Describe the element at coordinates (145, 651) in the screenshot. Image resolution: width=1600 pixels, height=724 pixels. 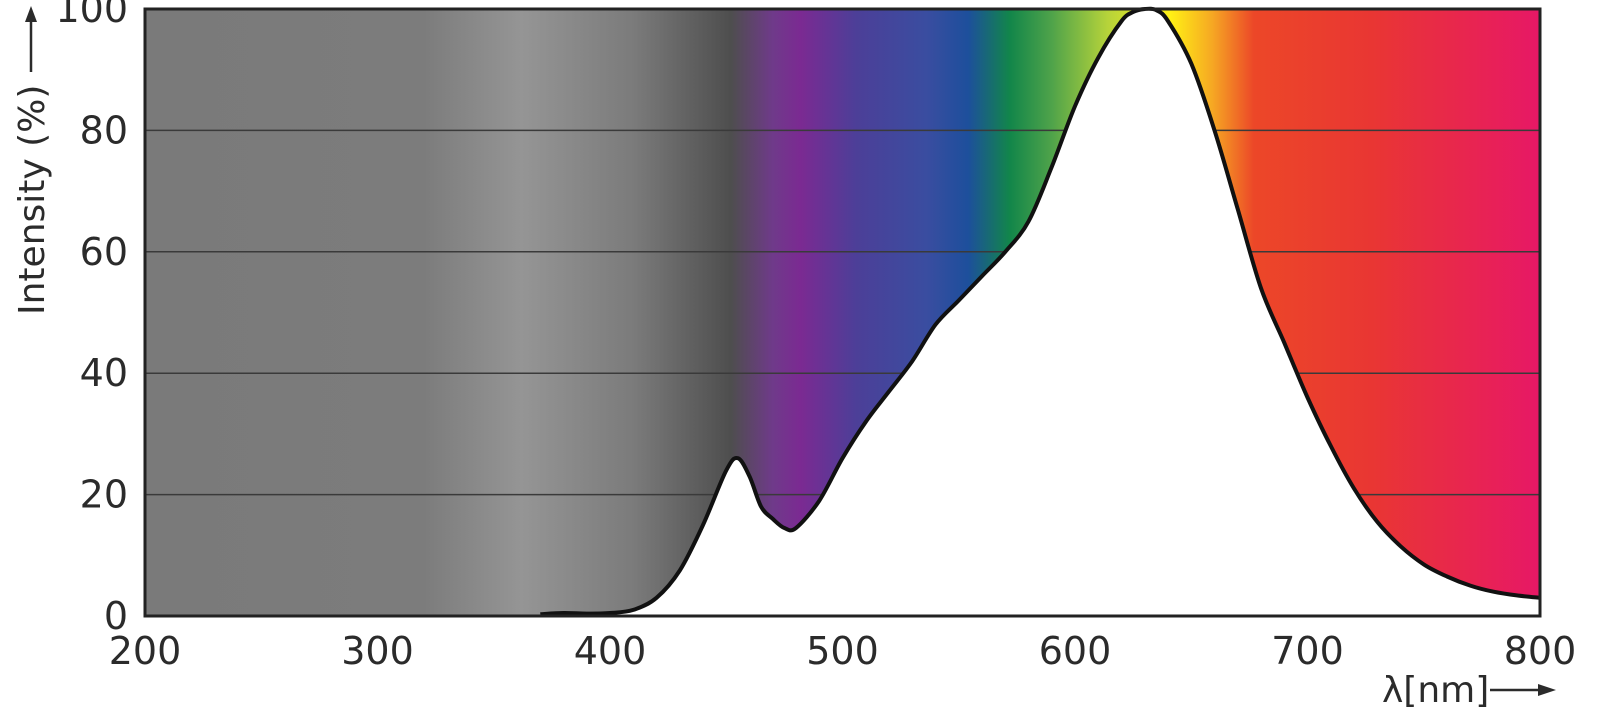
I see `x-tick-label-200: 200` at that location.